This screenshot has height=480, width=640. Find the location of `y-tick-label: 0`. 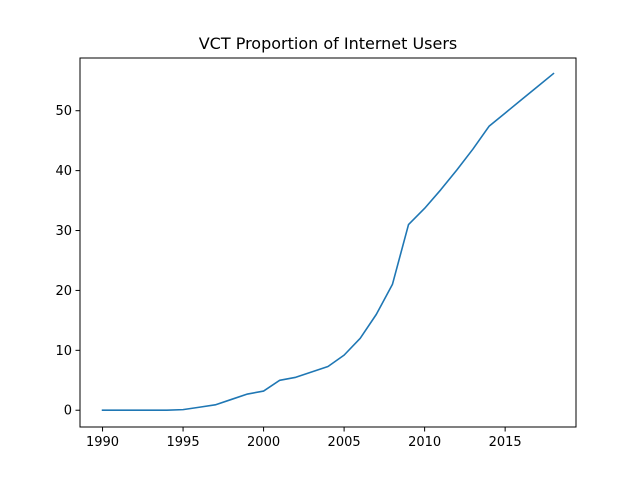

y-tick-label: 0 is located at coordinates (68, 411).